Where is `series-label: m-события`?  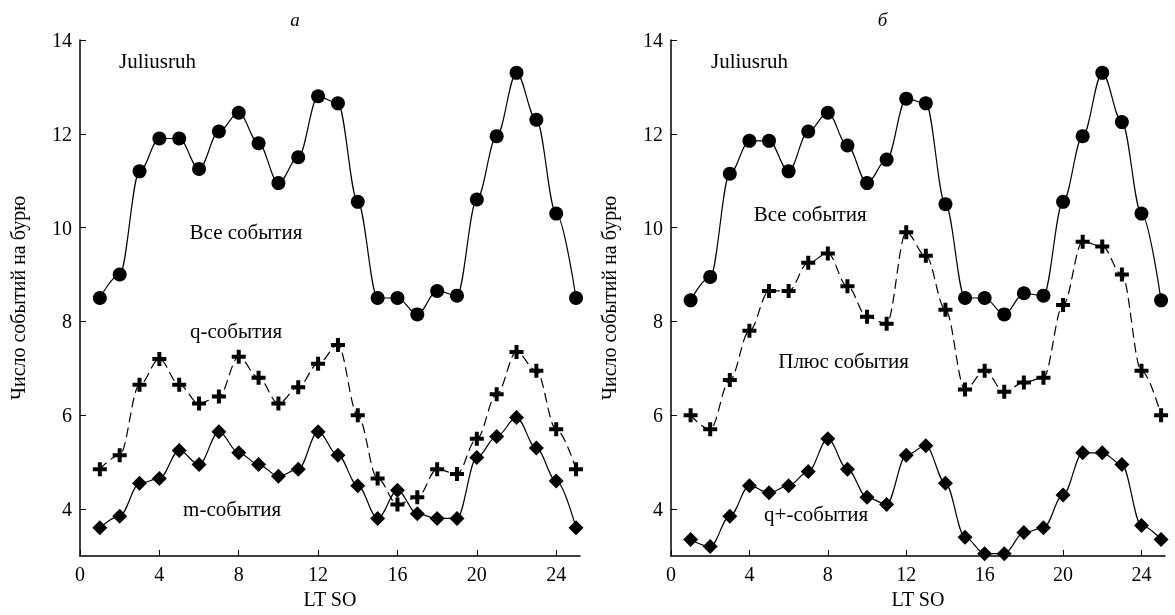
series-label: m-события is located at coordinates (232, 509).